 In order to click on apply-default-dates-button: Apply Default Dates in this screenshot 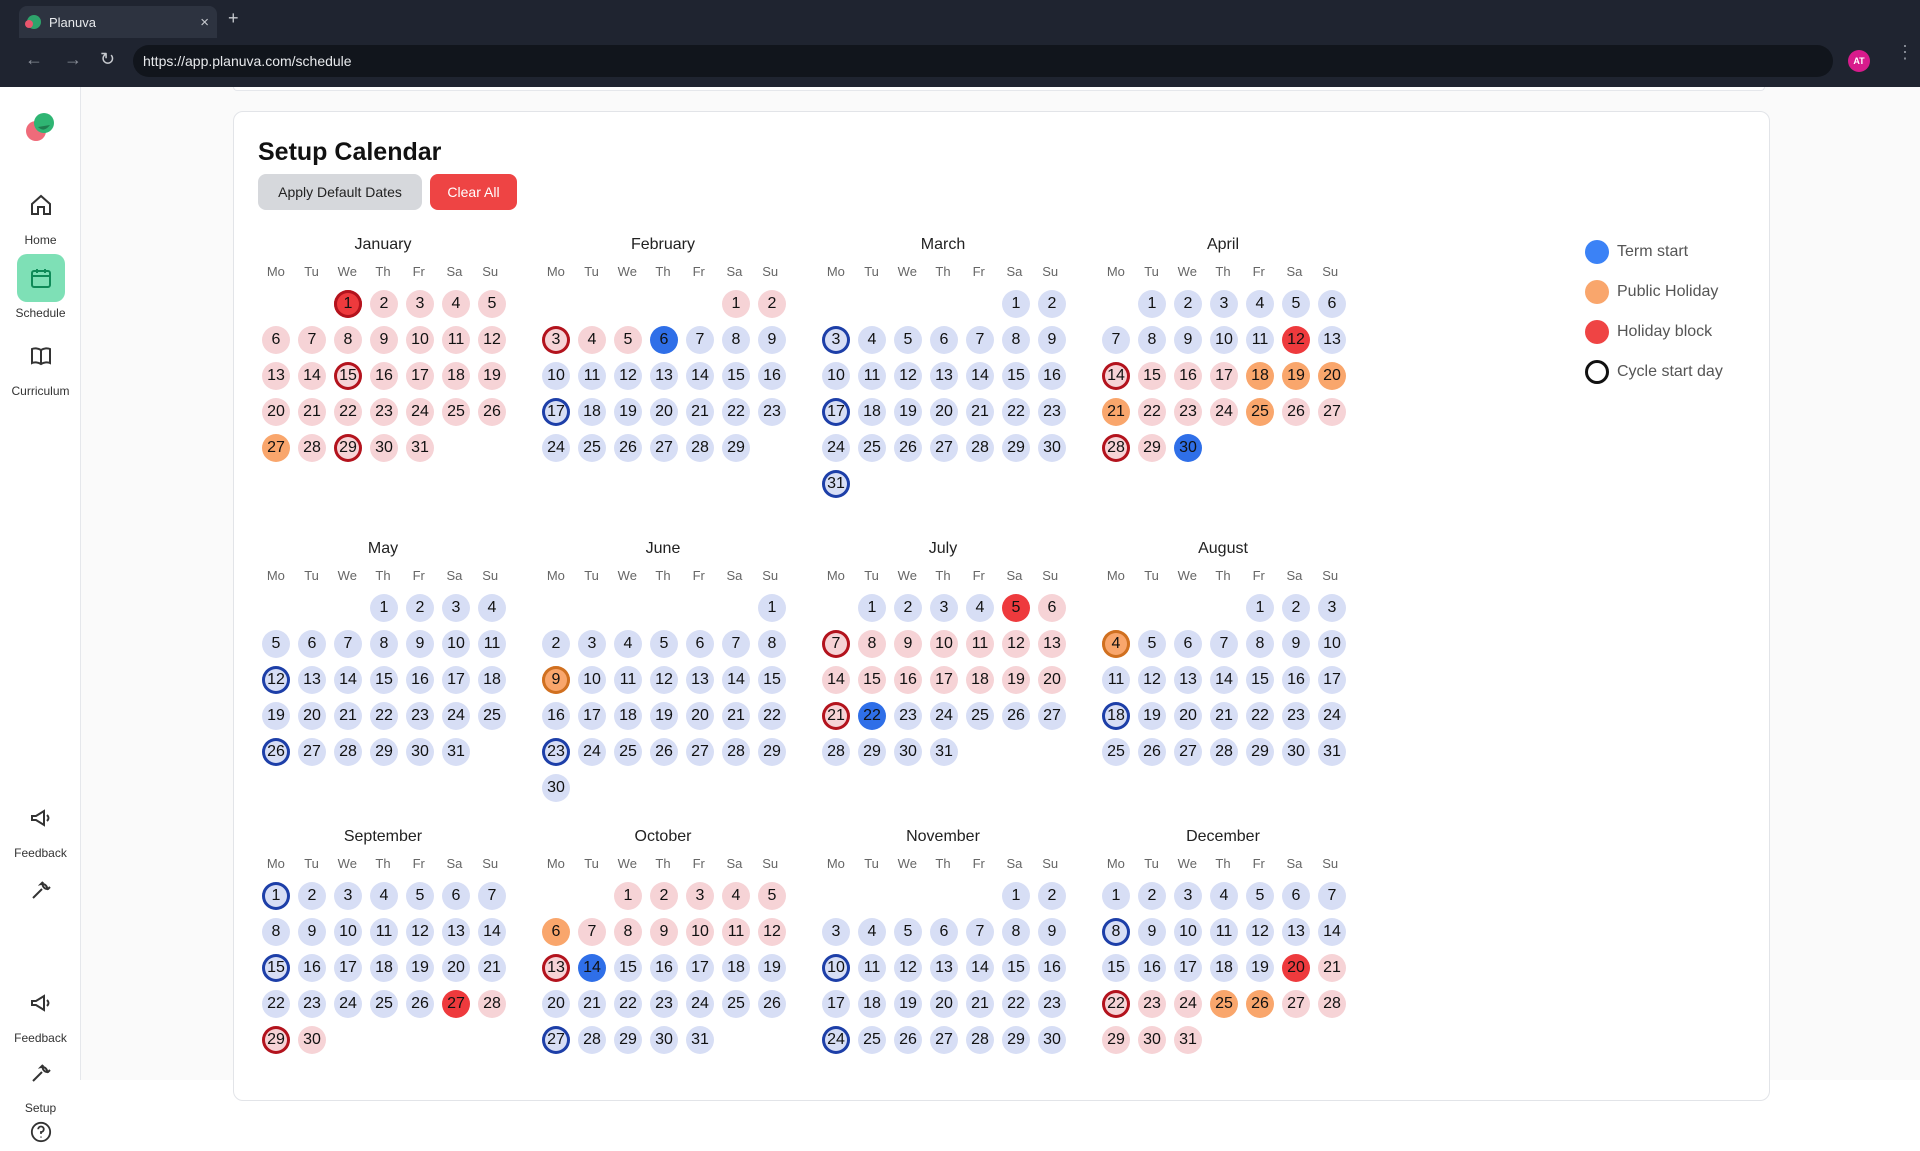, I will do `click(340, 192)`.